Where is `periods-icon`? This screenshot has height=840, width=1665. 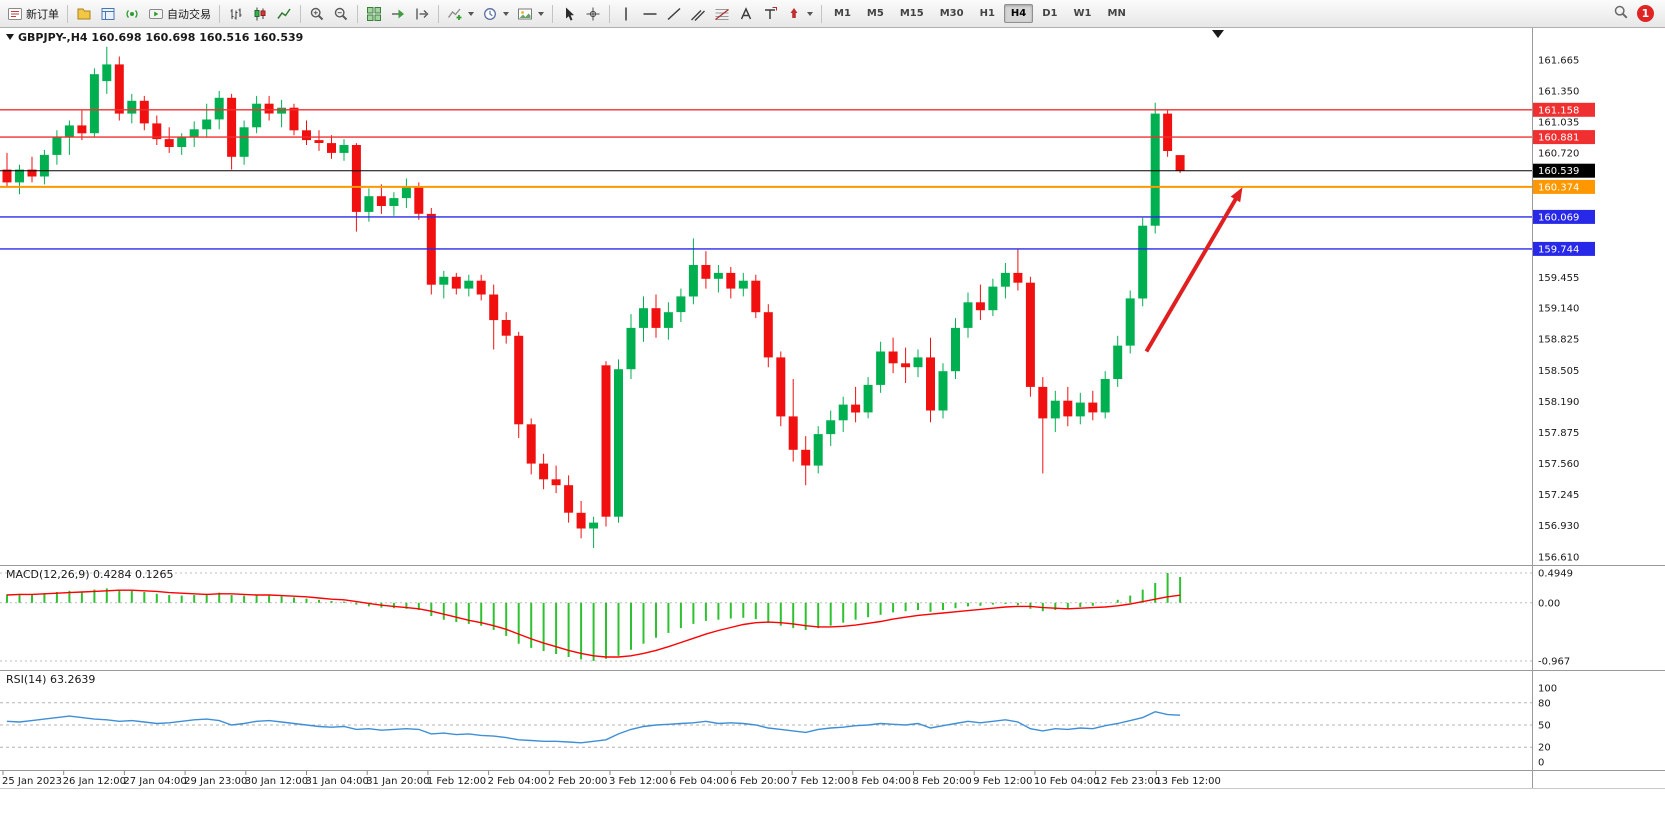
periods-icon is located at coordinates (490, 14).